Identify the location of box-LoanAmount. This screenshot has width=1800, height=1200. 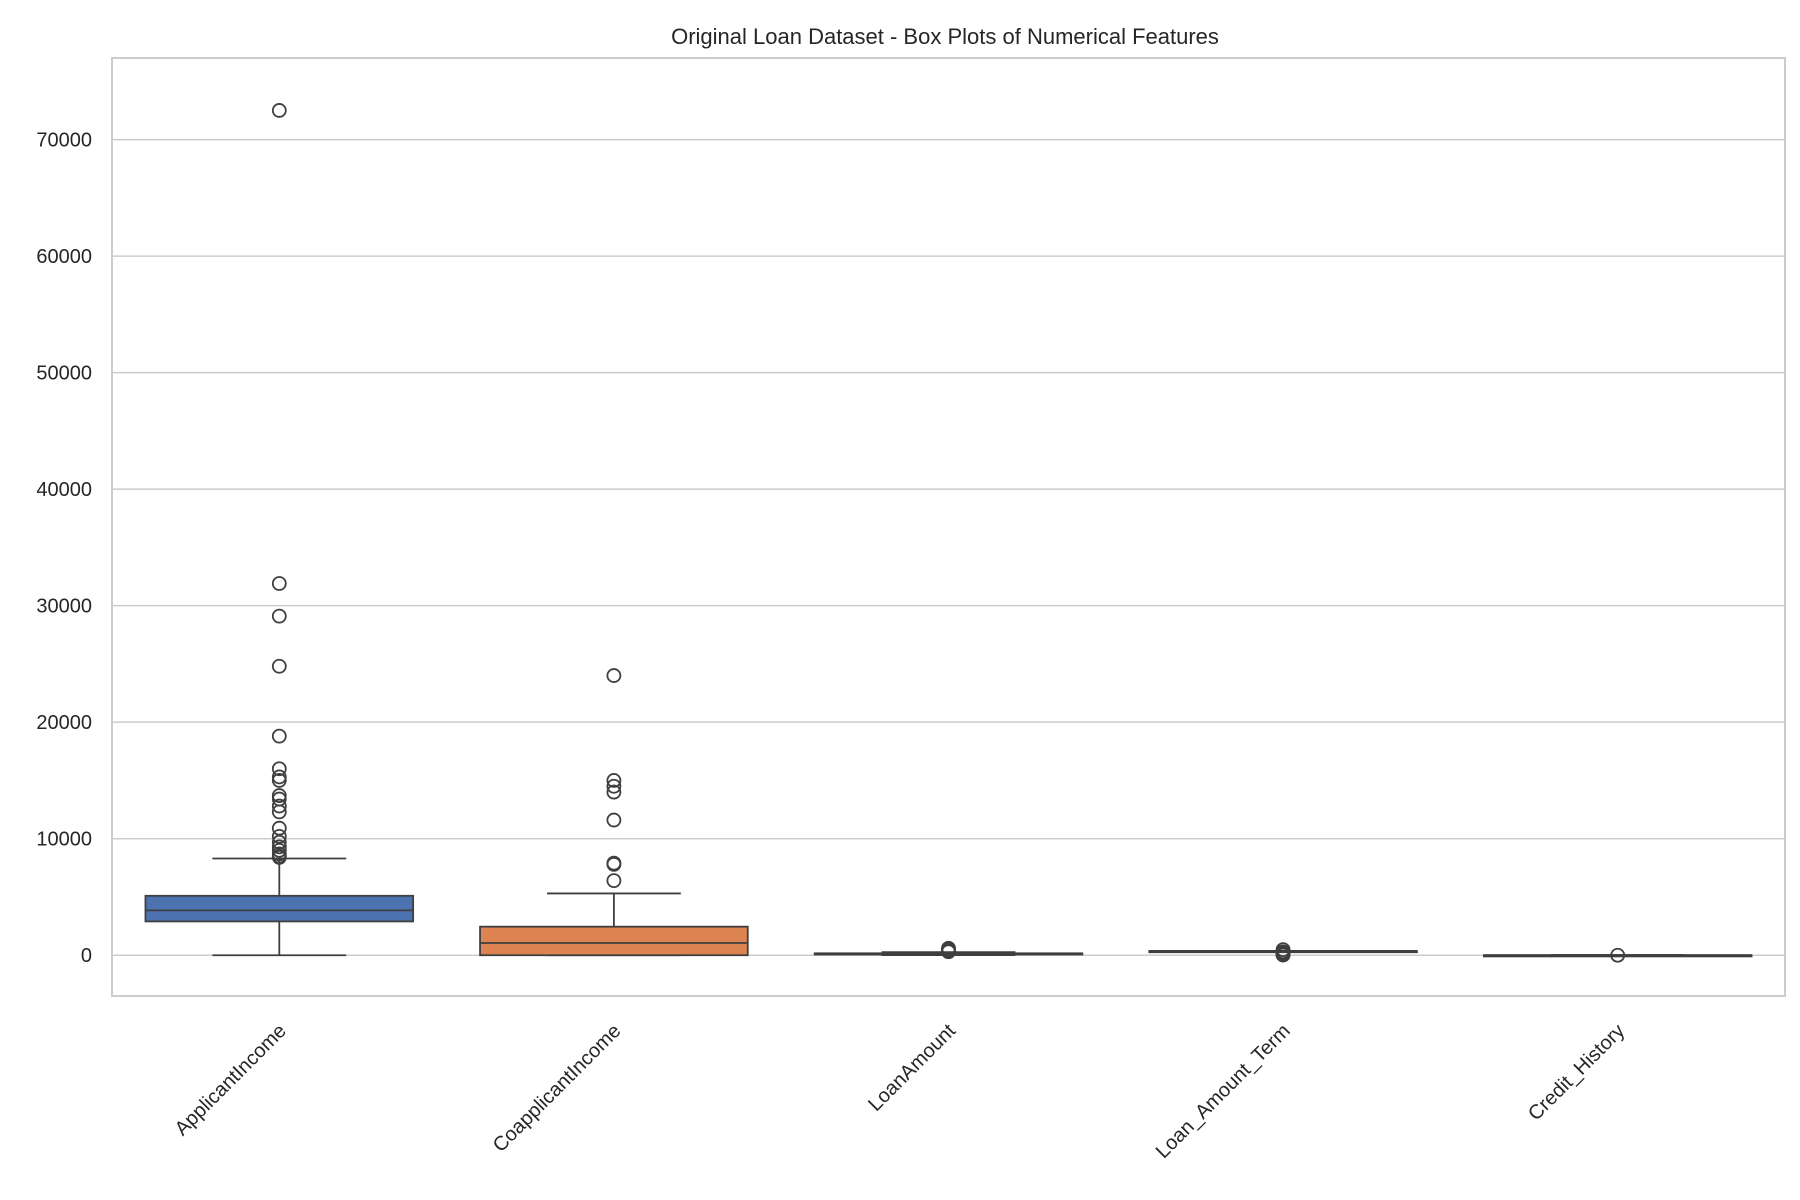
(948, 950).